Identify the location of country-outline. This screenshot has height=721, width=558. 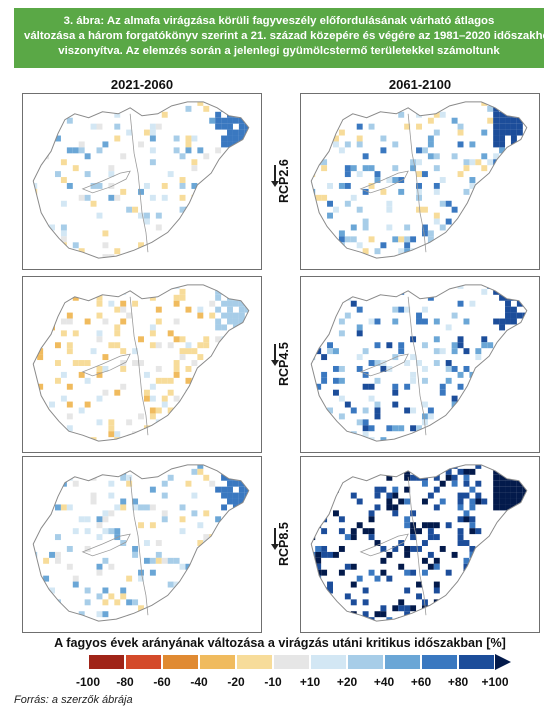
(419, 363).